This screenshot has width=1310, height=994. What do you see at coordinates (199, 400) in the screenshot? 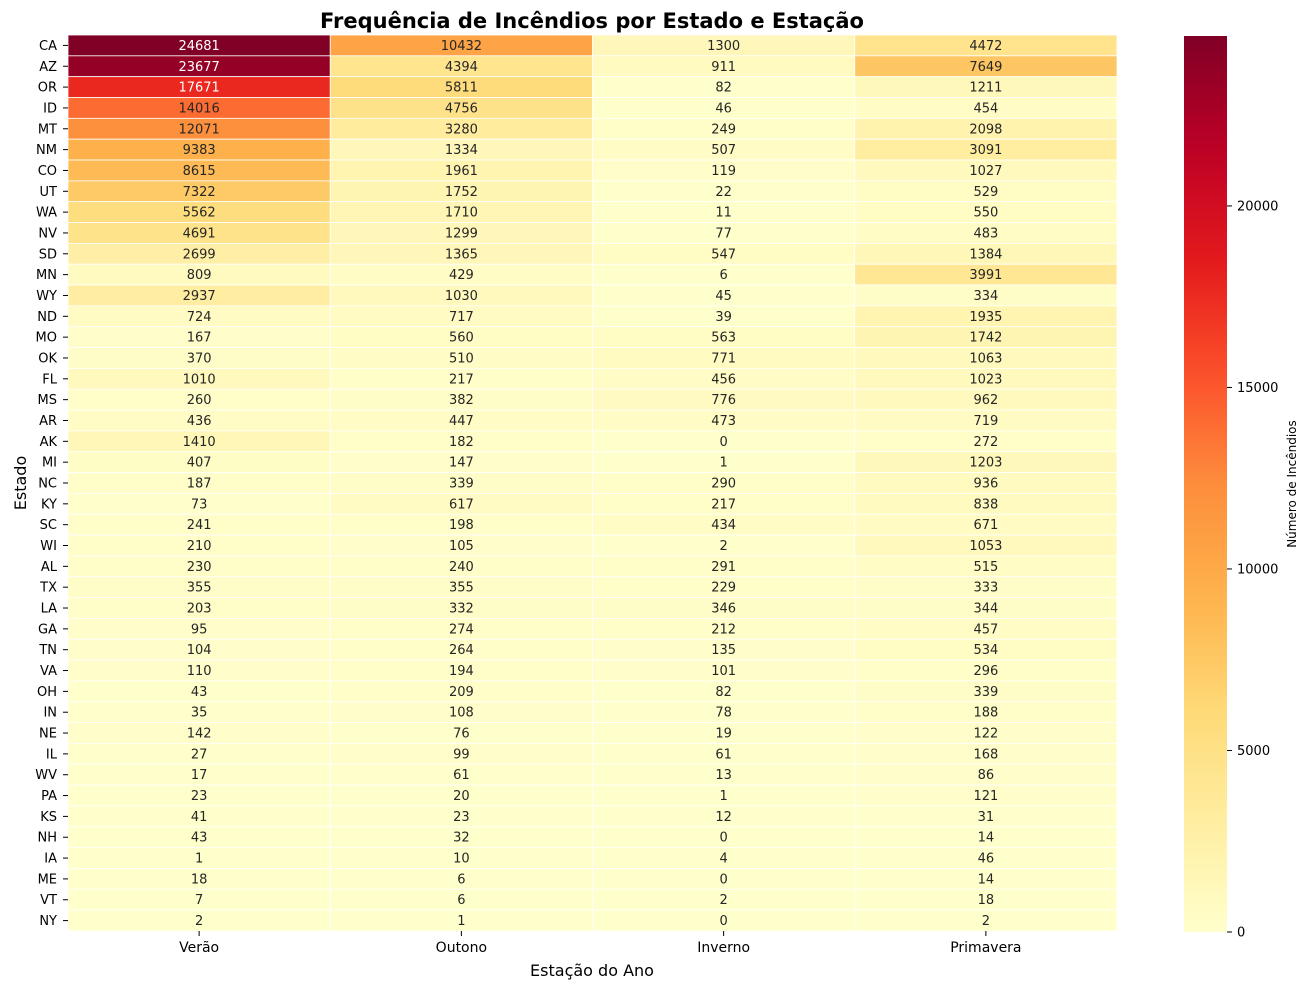
I see `cell-value-label: 260` at bounding box center [199, 400].